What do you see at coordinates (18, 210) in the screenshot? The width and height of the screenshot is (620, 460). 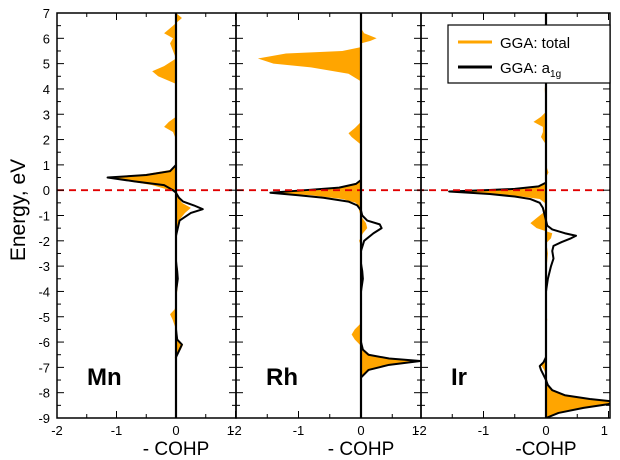 I see `y-axis-label: Energy, eV` at bounding box center [18, 210].